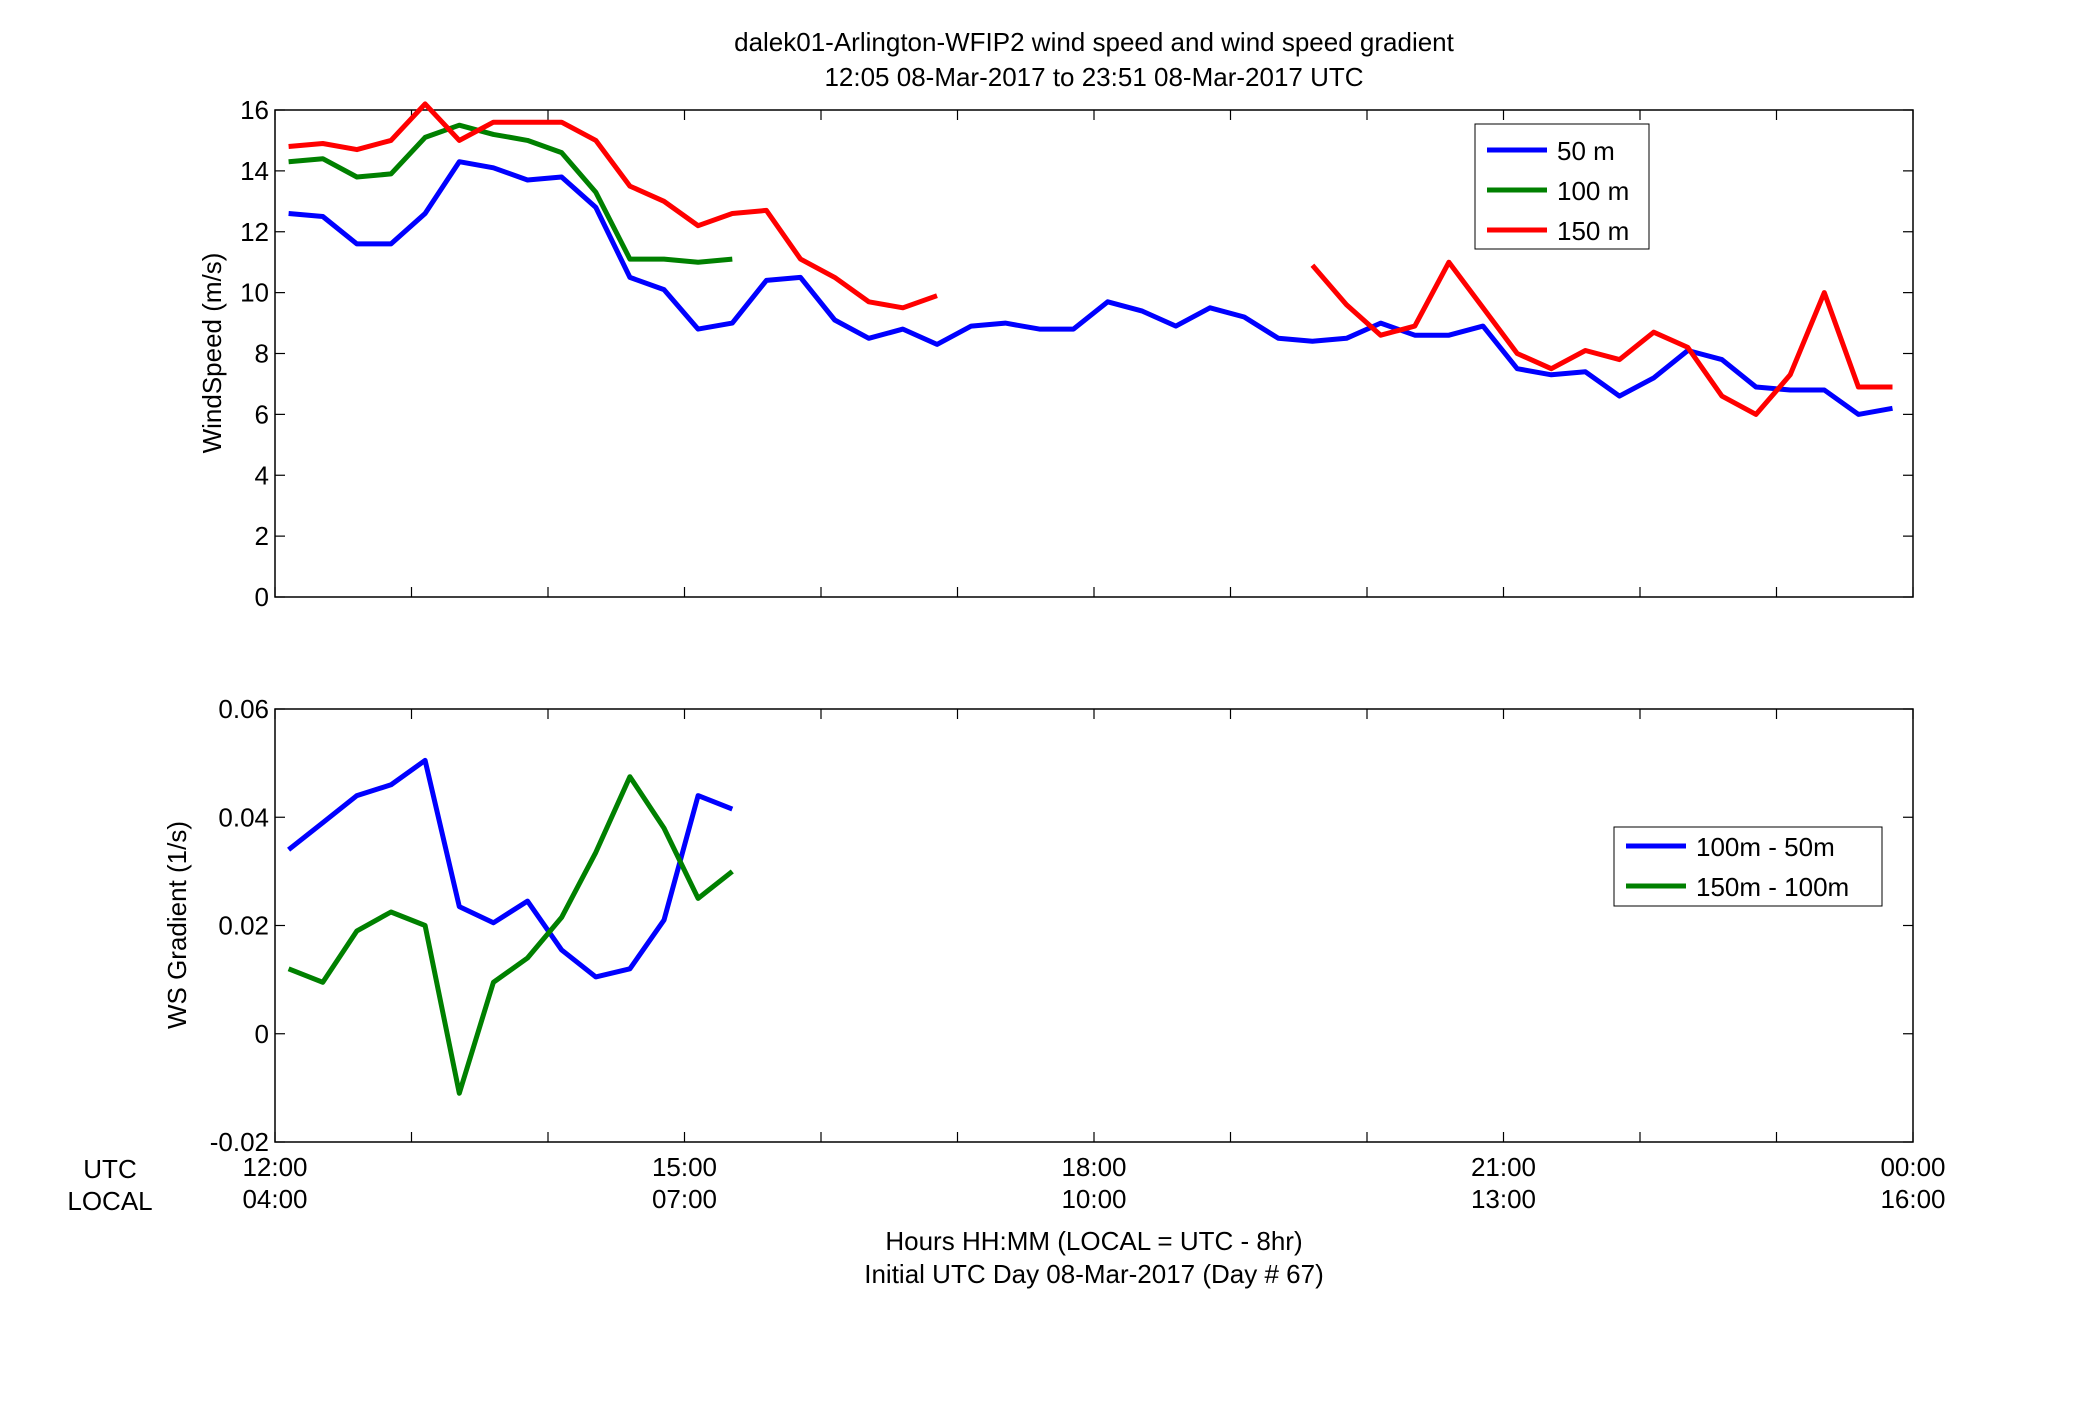 The image size is (2098, 1425). Describe the element at coordinates (1093, 1167) in the screenshot. I see `utc-tick-label: 18:00` at that location.